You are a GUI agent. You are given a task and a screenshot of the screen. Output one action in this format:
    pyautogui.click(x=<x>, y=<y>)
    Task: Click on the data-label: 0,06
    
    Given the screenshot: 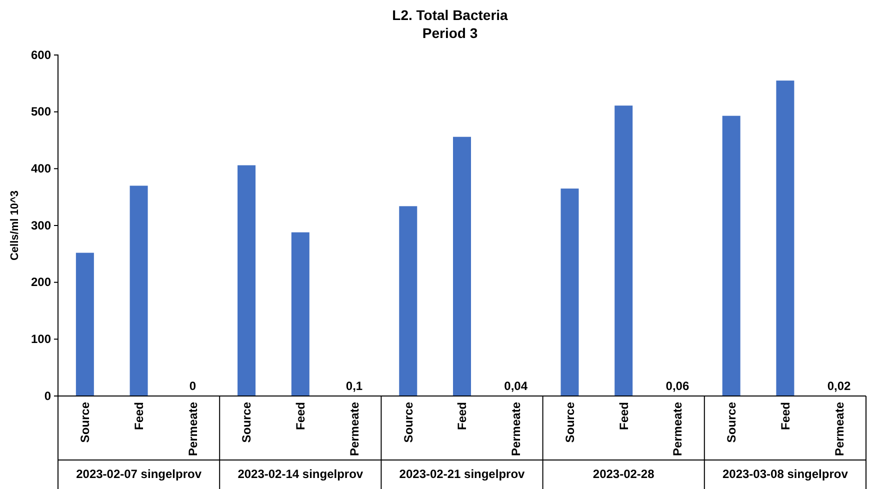 What is the action you would take?
    pyautogui.click(x=678, y=385)
    